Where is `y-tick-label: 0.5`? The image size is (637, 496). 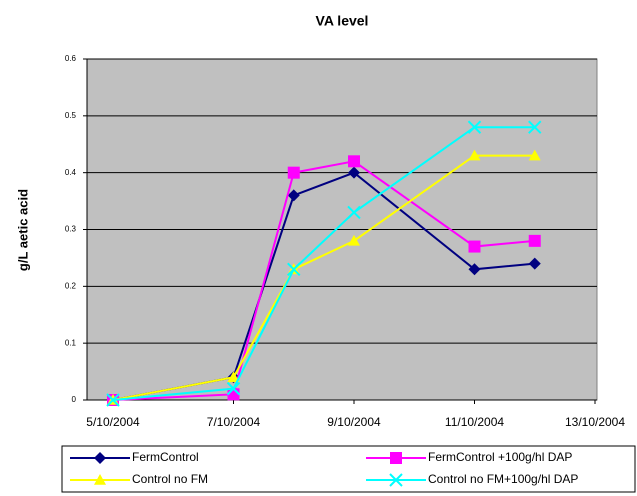 y-tick-label: 0.5 is located at coordinates (71, 115).